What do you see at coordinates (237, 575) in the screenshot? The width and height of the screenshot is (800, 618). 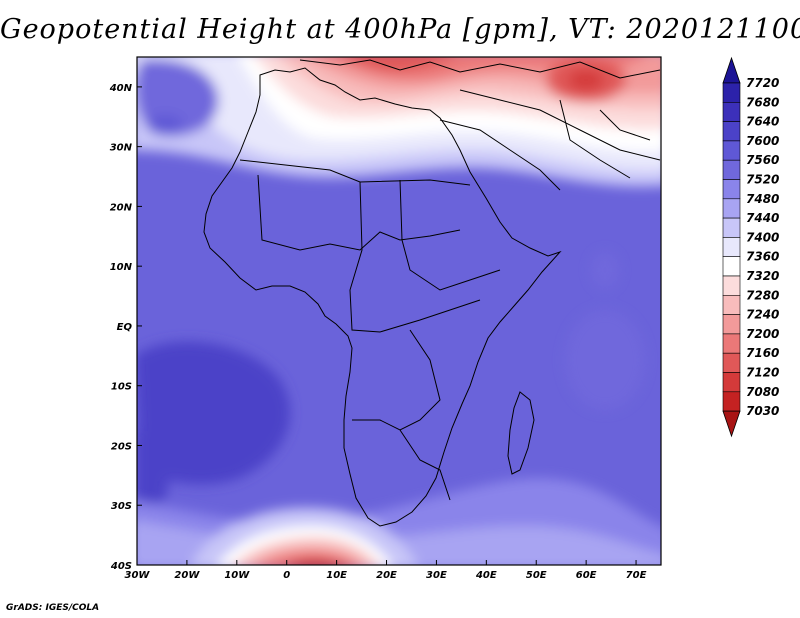 I see `lon-tick-label: 10W` at bounding box center [237, 575].